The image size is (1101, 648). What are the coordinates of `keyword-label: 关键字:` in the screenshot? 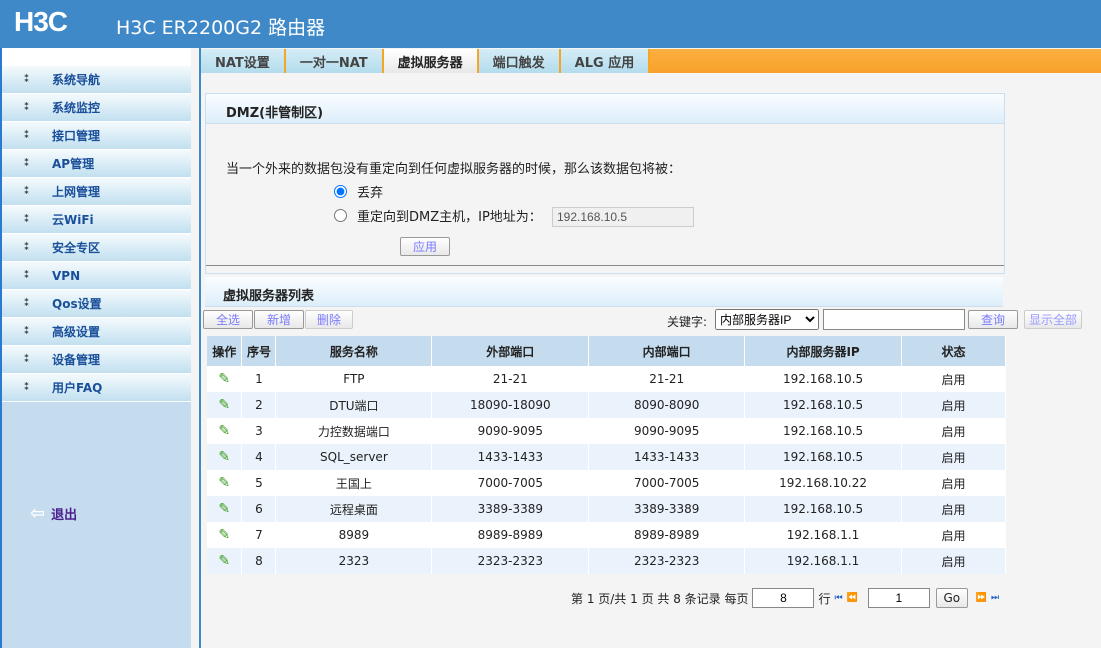 It's located at (687, 322).